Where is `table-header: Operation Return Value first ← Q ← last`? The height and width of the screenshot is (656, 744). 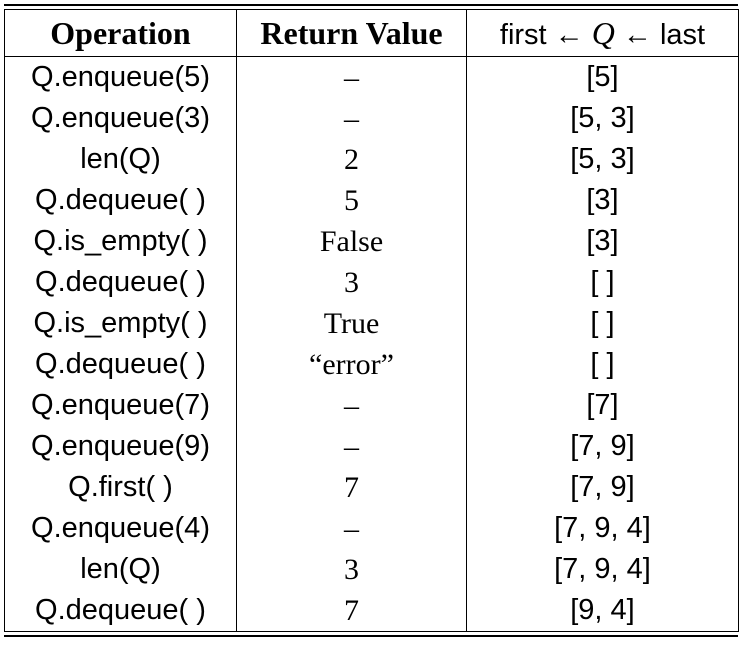
table-header: Operation Return Value first ← Q ← last is located at coordinates (371, 33).